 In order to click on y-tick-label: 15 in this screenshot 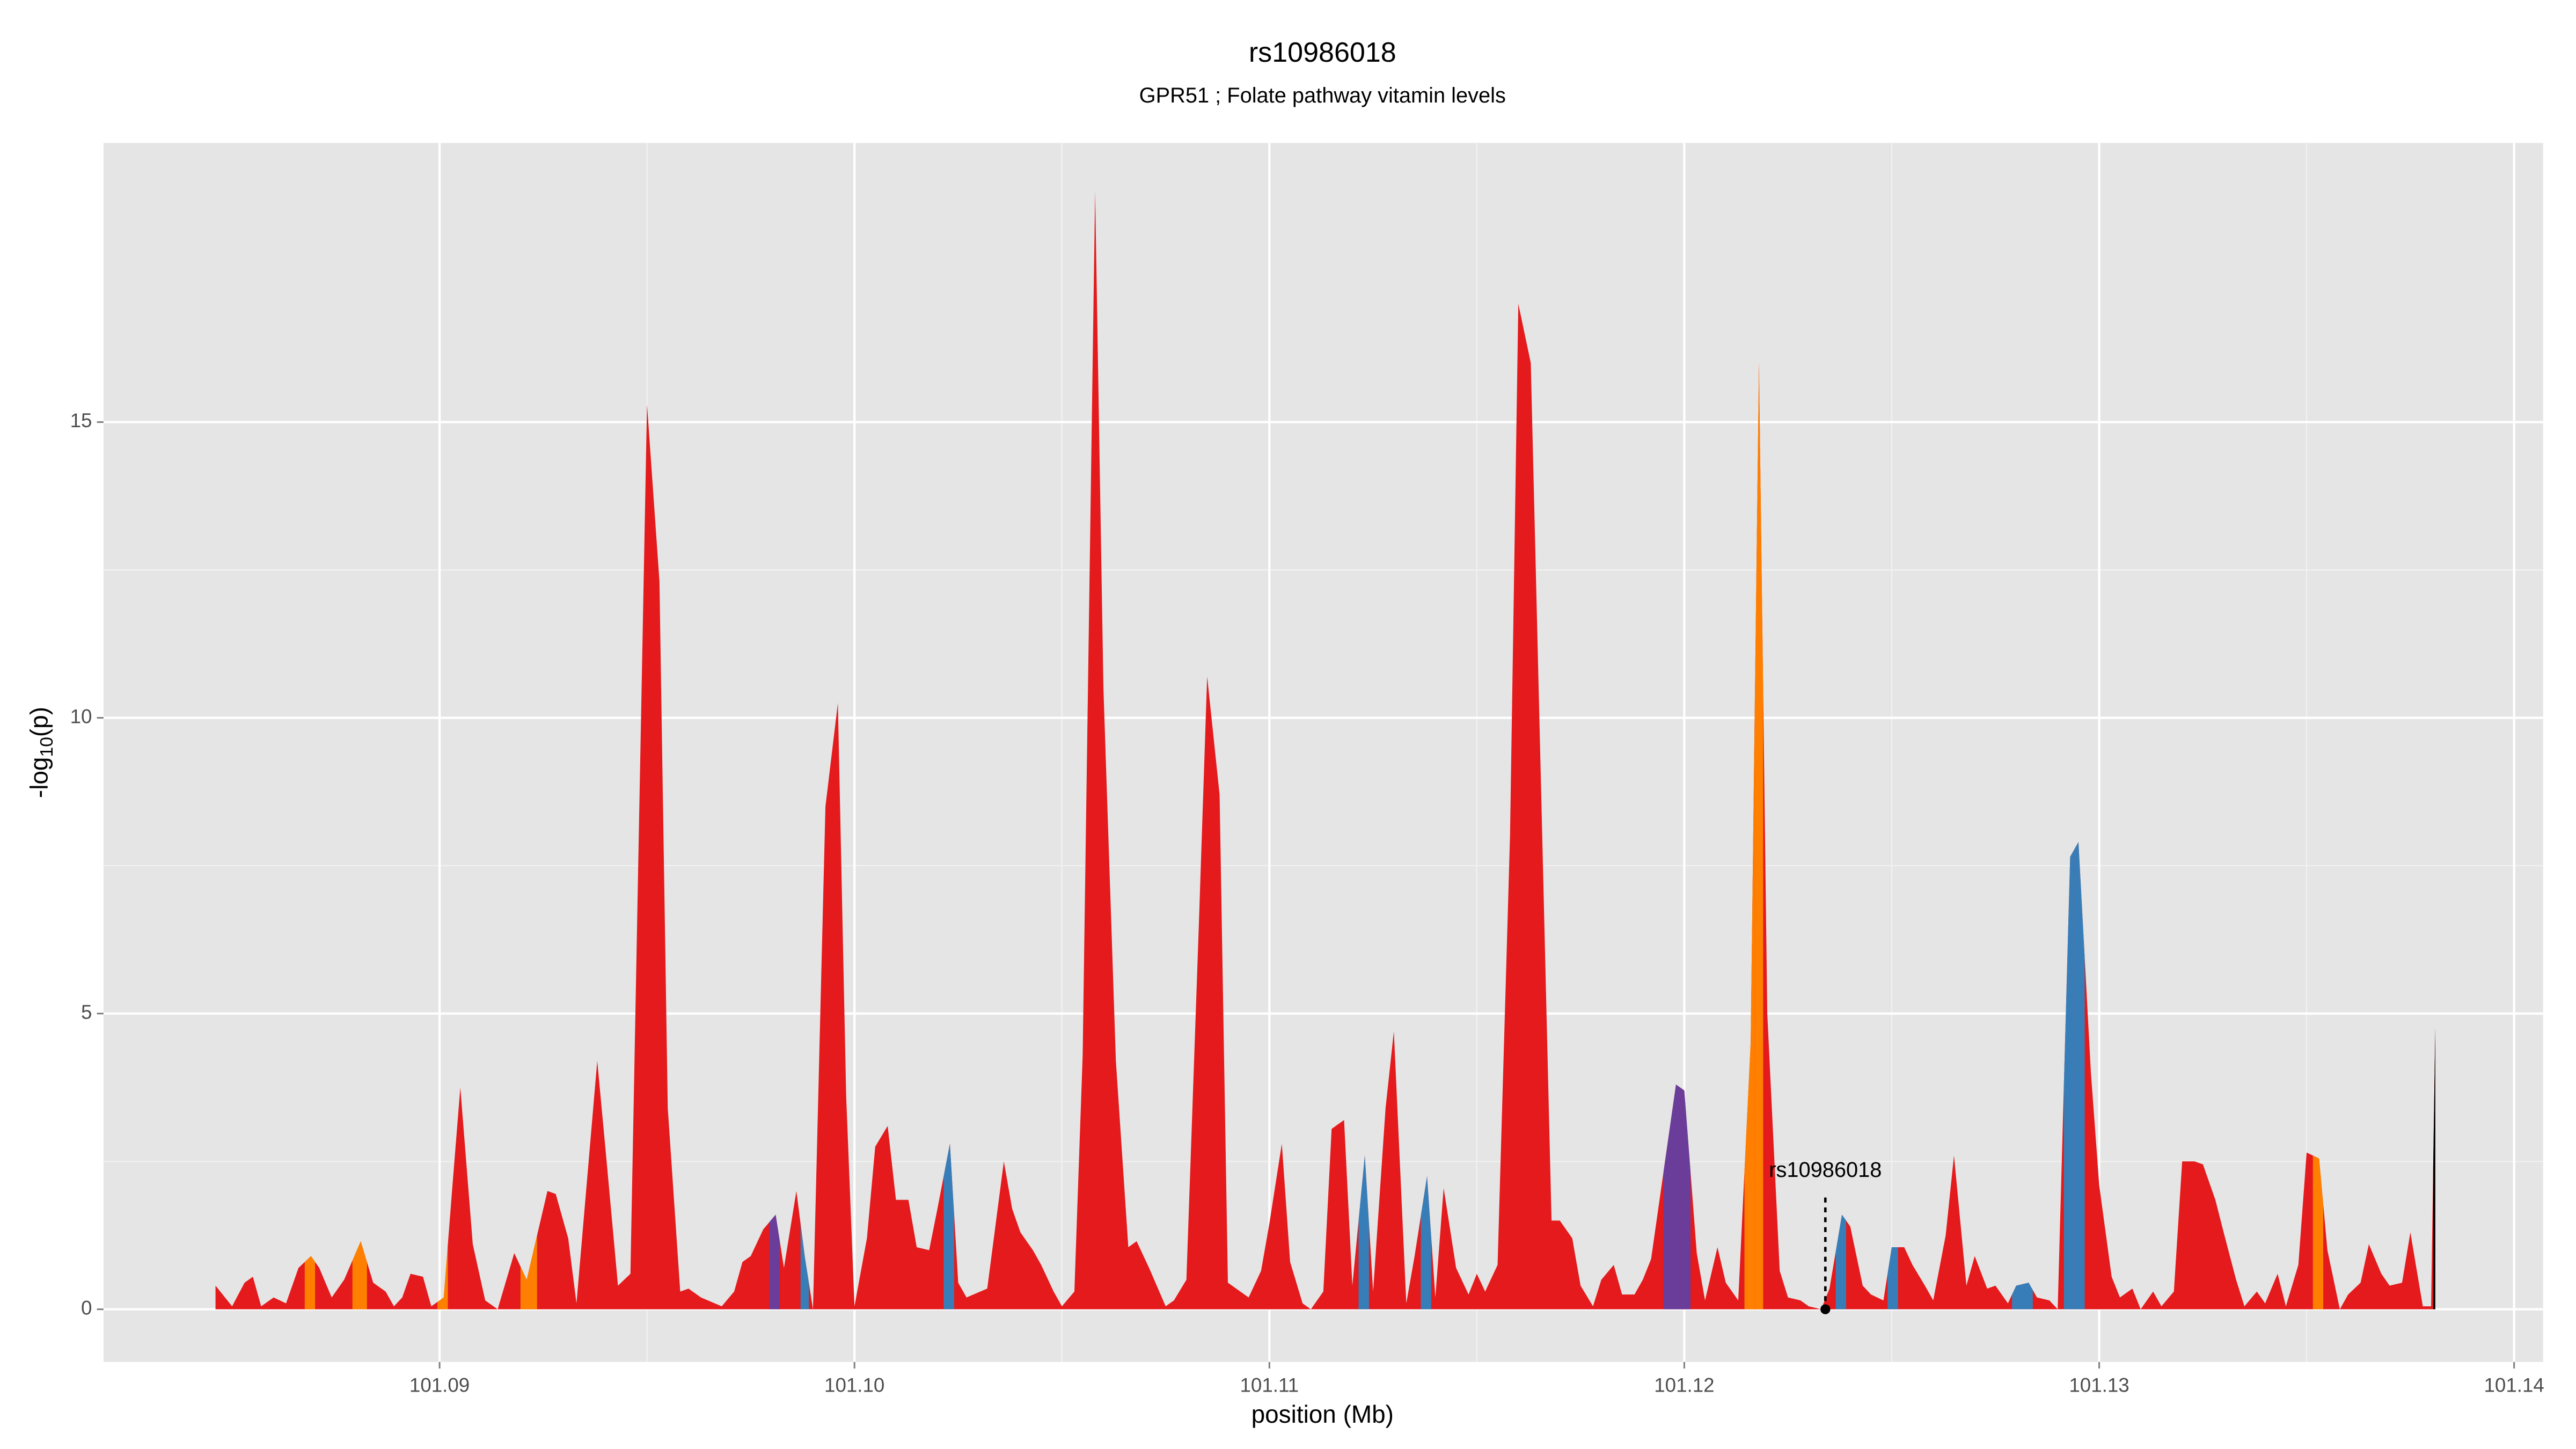, I will do `click(81, 420)`.